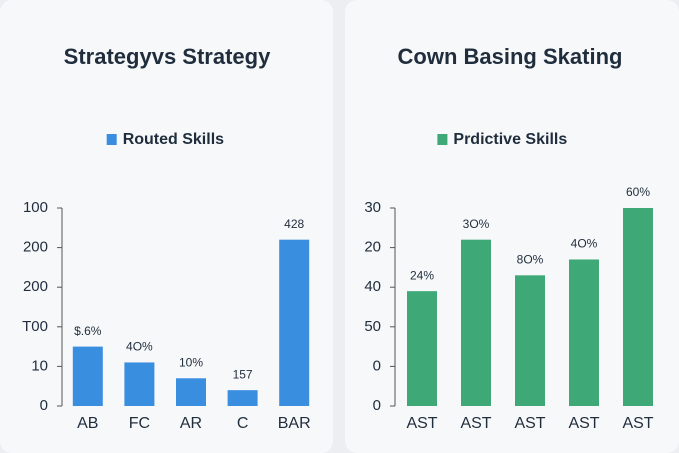 The image size is (679, 453). What do you see at coordinates (191, 362) in the screenshot?
I see `data-label: 10%` at bounding box center [191, 362].